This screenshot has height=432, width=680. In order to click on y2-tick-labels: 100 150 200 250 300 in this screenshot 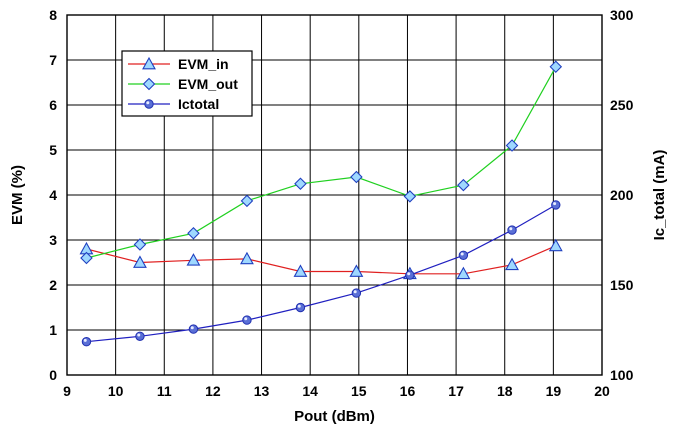, I will do `click(622, 195)`.